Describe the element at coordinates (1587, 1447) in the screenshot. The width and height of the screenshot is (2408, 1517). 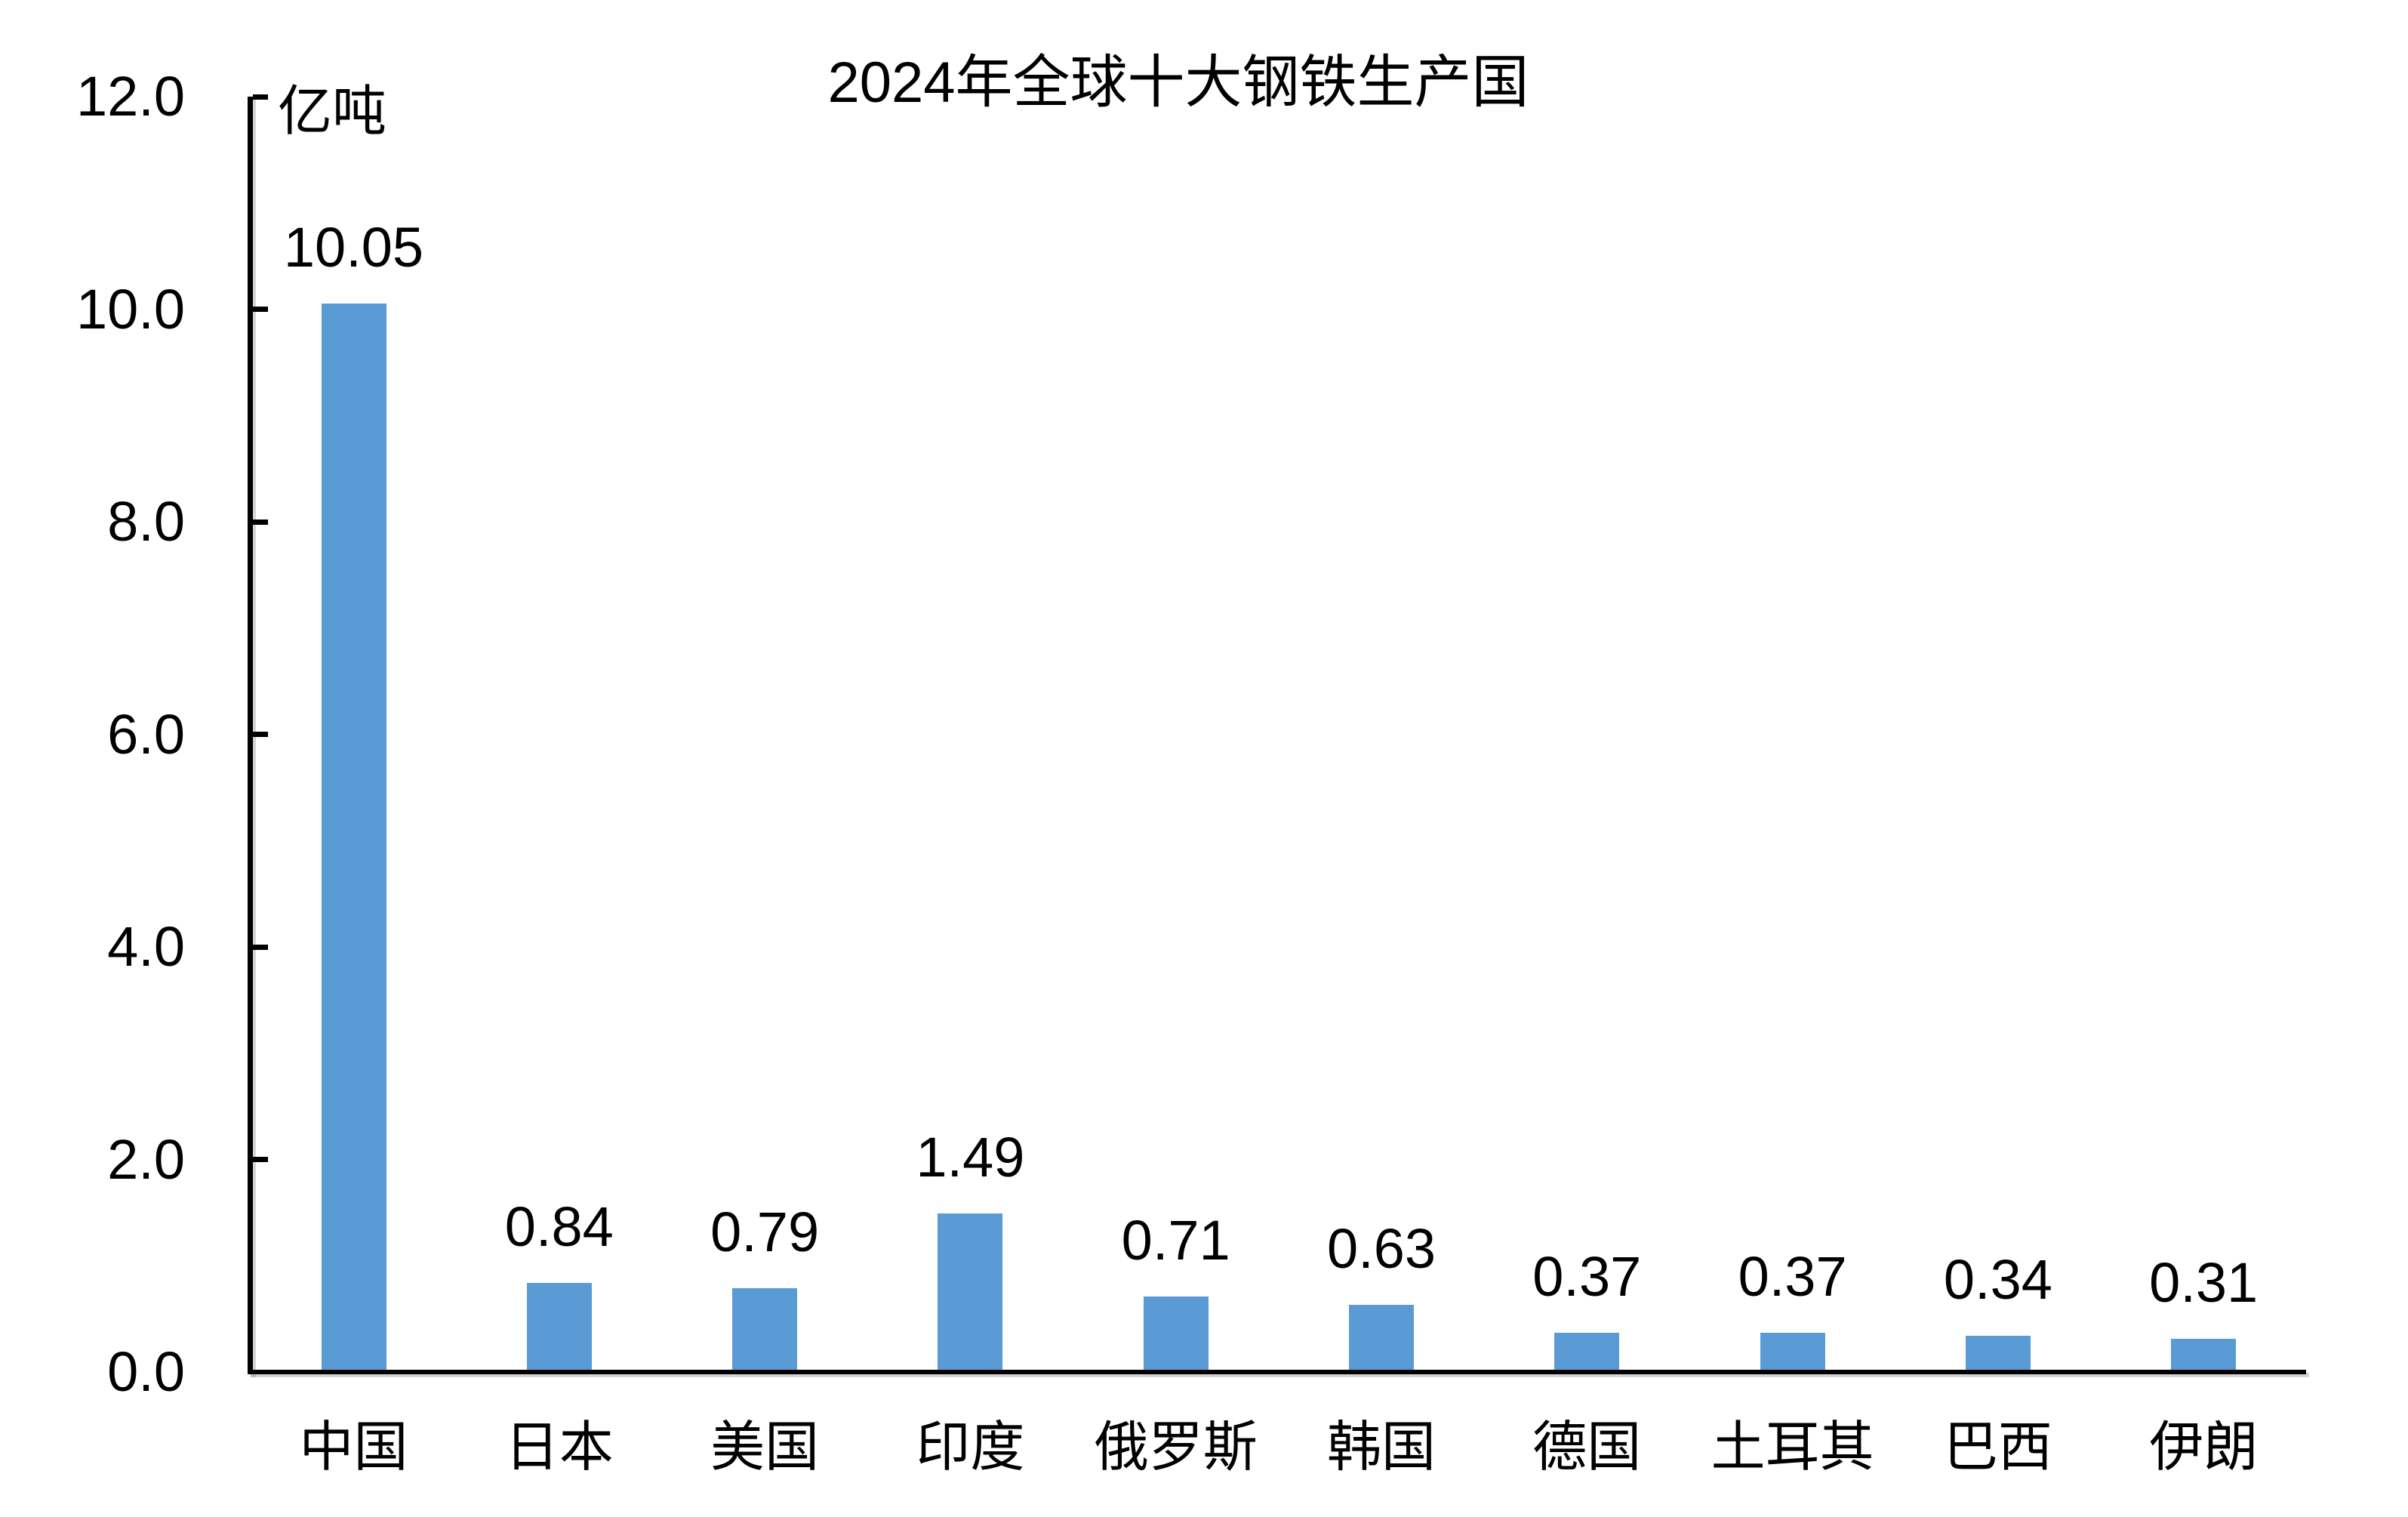
I see `x-axis-label: 德国` at that location.